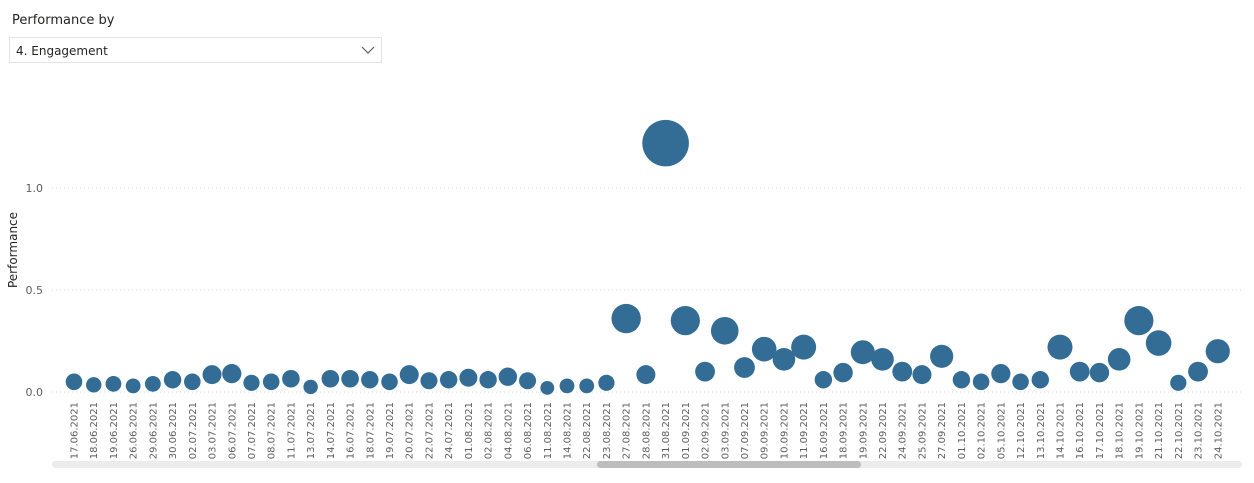 The width and height of the screenshot is (1254, 483). Describe the element at coordinates (114, 430) in the screenshot. I see `x-tick-label: 19.06.2021` at that location.